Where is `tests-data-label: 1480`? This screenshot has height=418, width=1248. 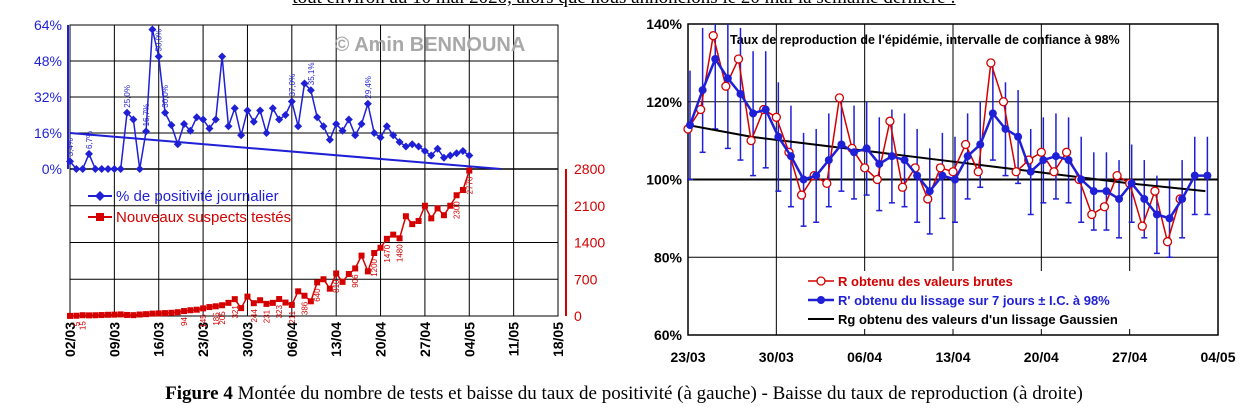 tests-data-label: 1480 is located at coordinates (400, 253).